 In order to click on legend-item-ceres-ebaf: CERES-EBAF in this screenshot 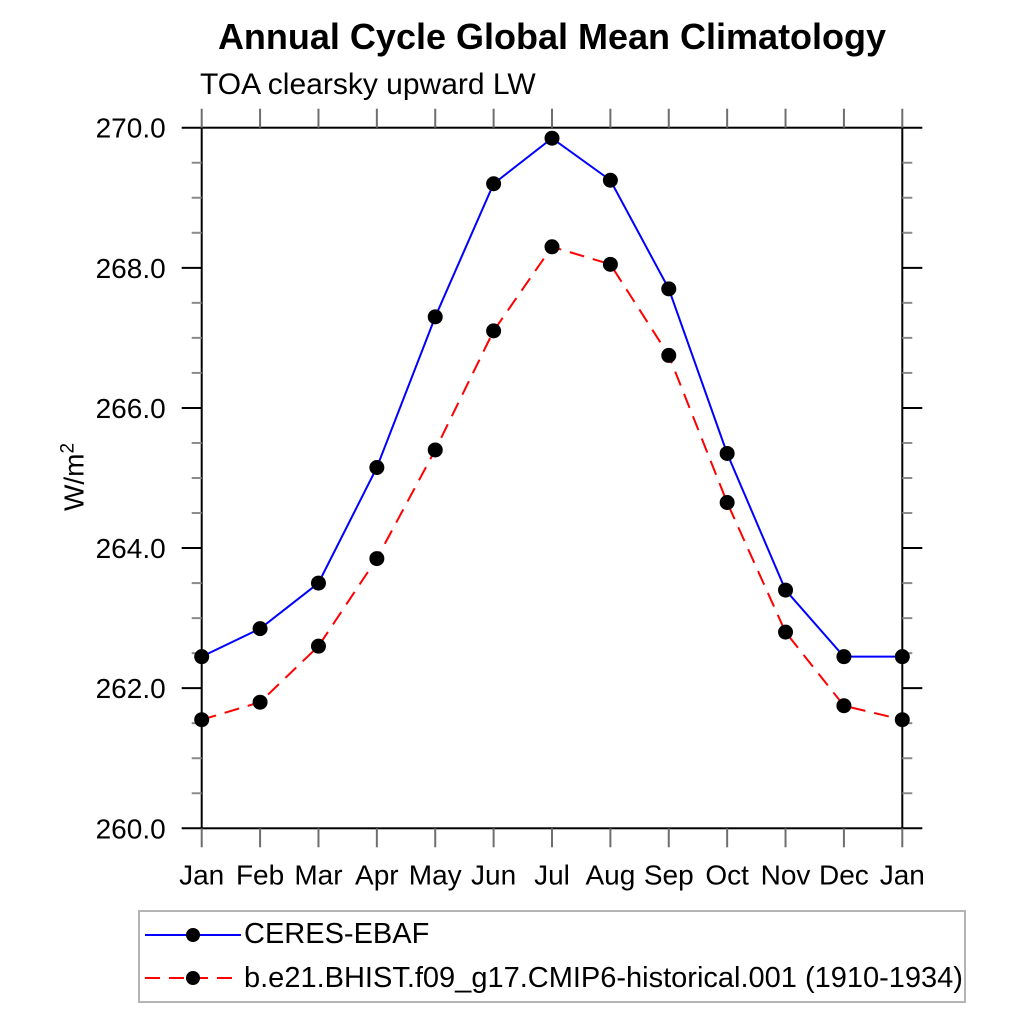, I will do `click(552, 935)`.